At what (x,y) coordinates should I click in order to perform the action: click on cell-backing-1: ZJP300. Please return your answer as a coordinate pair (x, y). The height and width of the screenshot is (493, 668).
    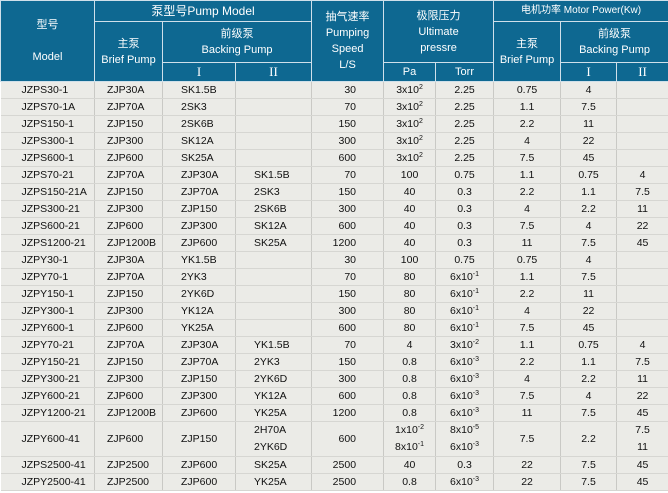
    Looking at the image, I should click on (199, 396).